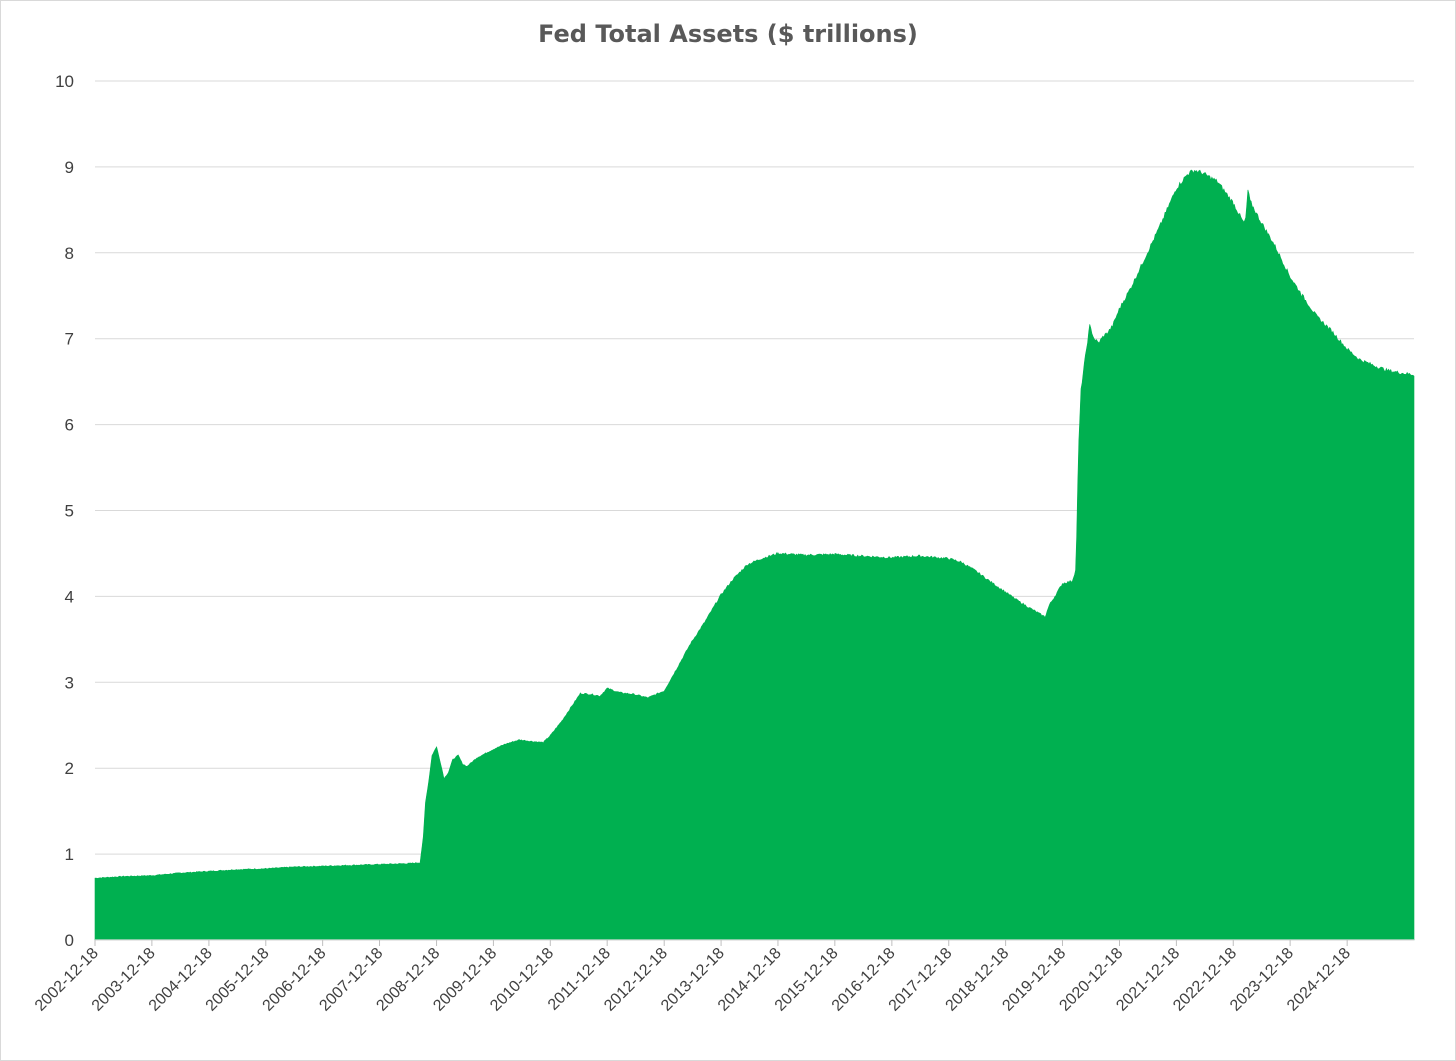 The image size is (1456, 1061). What do you see at coordinates (64, 81) in the screenshot?
I see `y-tick-label: 10` at bounding box center [64, 81].